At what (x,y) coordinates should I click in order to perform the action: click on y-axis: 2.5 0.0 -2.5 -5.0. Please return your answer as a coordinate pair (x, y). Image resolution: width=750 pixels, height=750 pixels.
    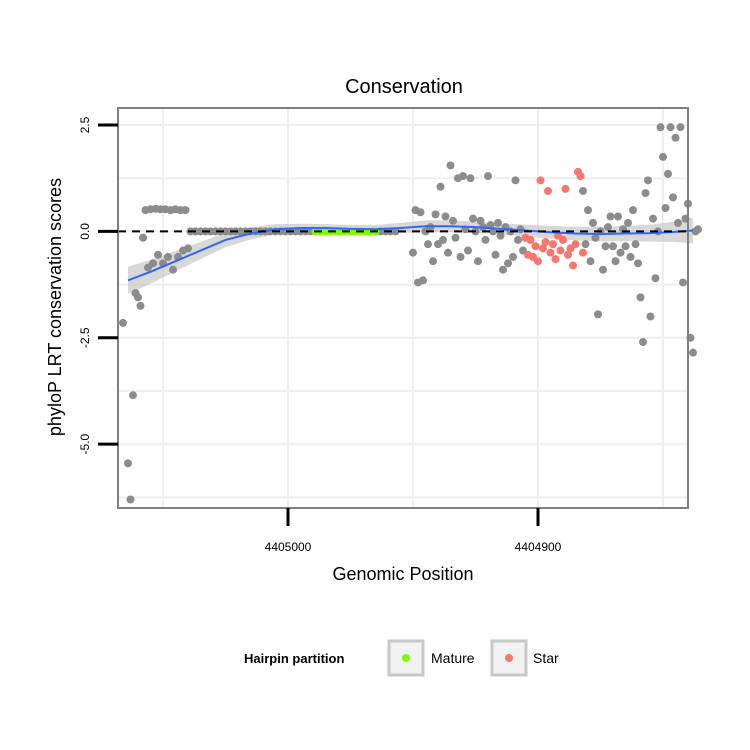
    Looking at the image, I should click on (98, 285).